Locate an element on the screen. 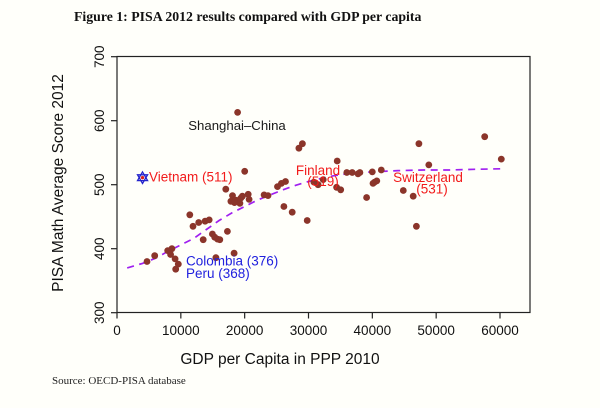 This screenshot has width=600, height=408. x-tick-label: 20000 is located at coordinates (245, 330).